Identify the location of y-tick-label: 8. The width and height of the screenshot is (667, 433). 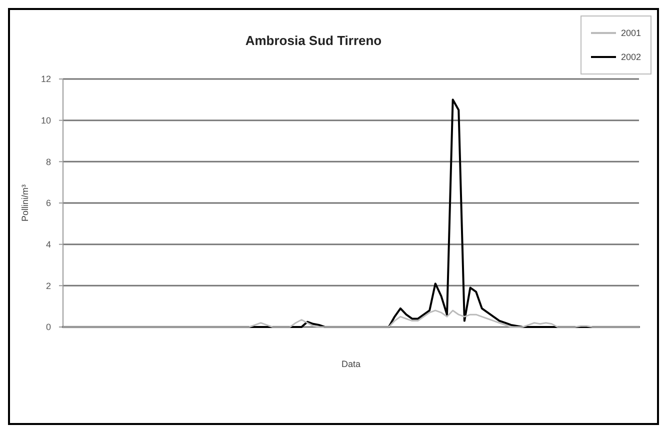
(48, 161).